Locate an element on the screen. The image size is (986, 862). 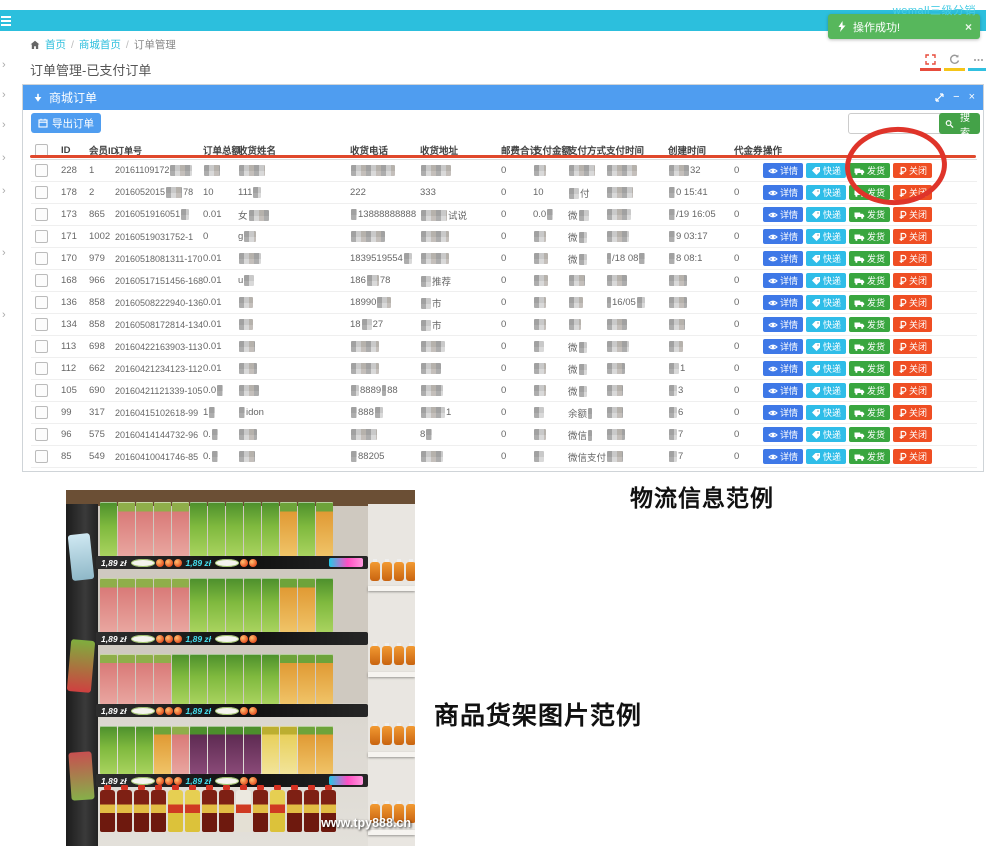
peach-image is located at coordinates (253, 710).